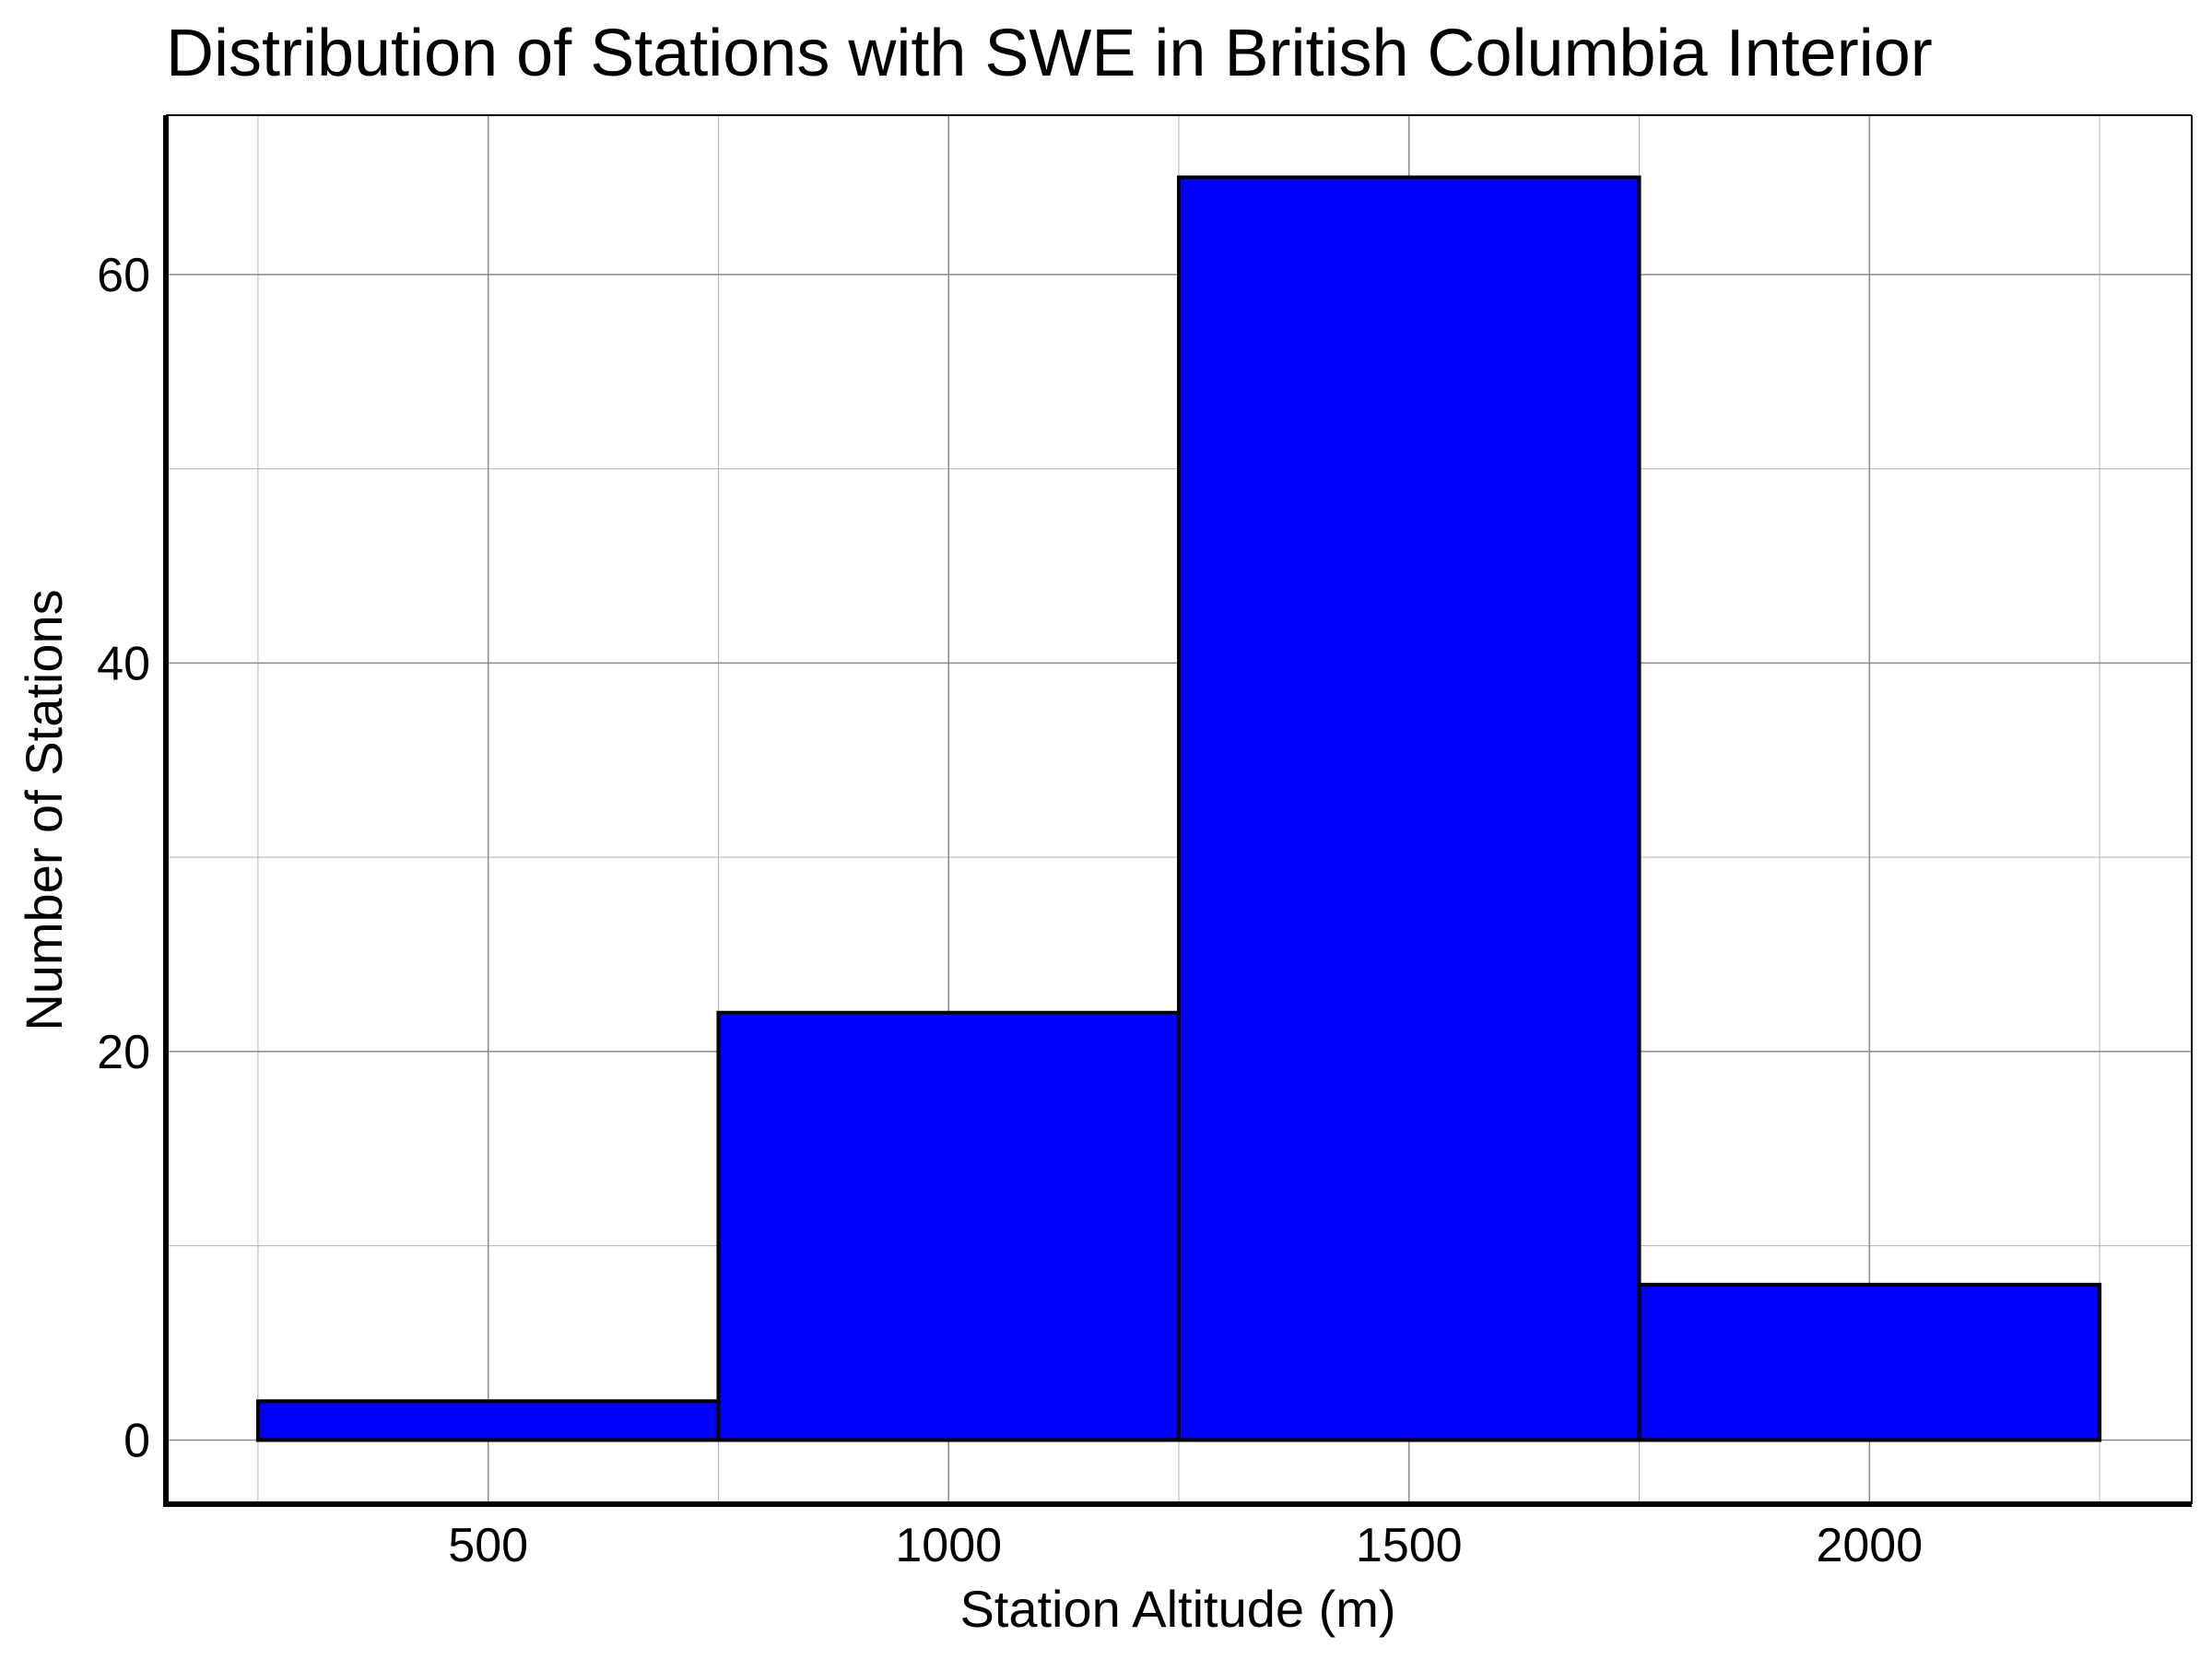 The width and height of the screenshot is (2212, 1659). What do you see at coordinates (1185, 1545) in the screenshot?
I see `x-tick-labels: 500 1000 1500 2000` at bounding box center [1185, 1545].